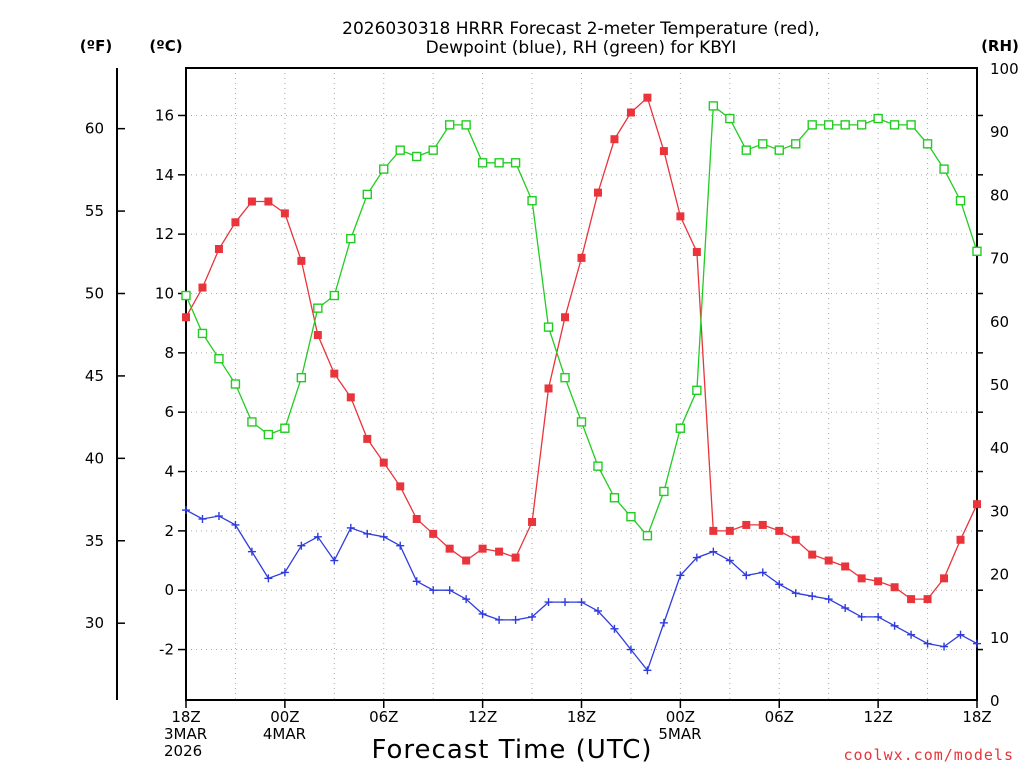 This screenshot has height=768, width=1024. Describe the element at coordinates (1004, 69) in the screenshot. I see `rh-tick-label: 100` at that location.